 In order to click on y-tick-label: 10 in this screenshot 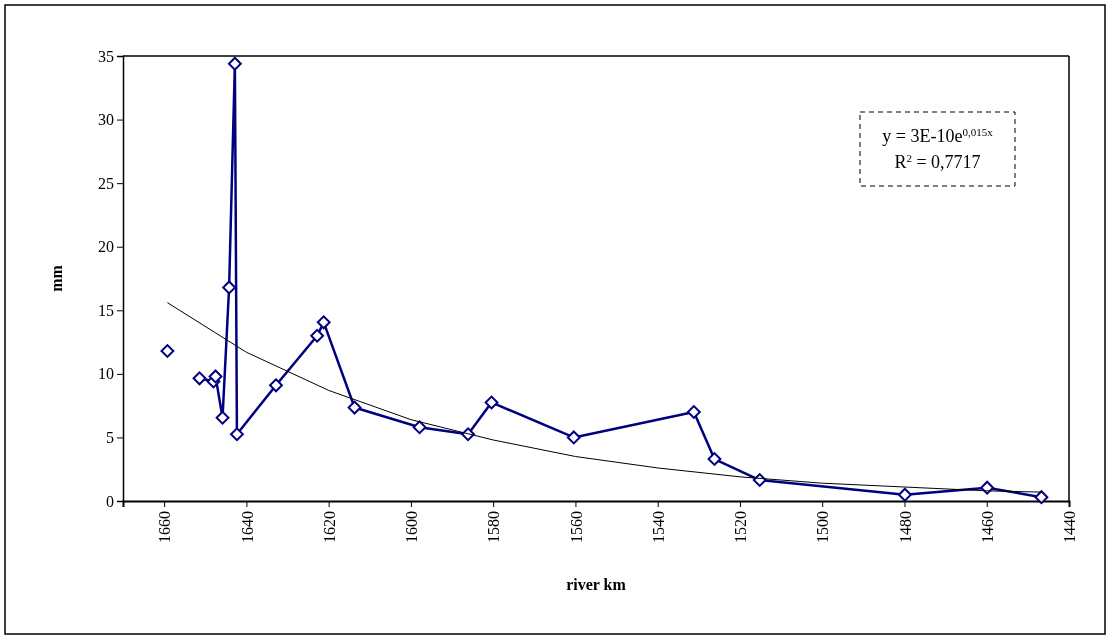, I will do `click(106, 374)`.